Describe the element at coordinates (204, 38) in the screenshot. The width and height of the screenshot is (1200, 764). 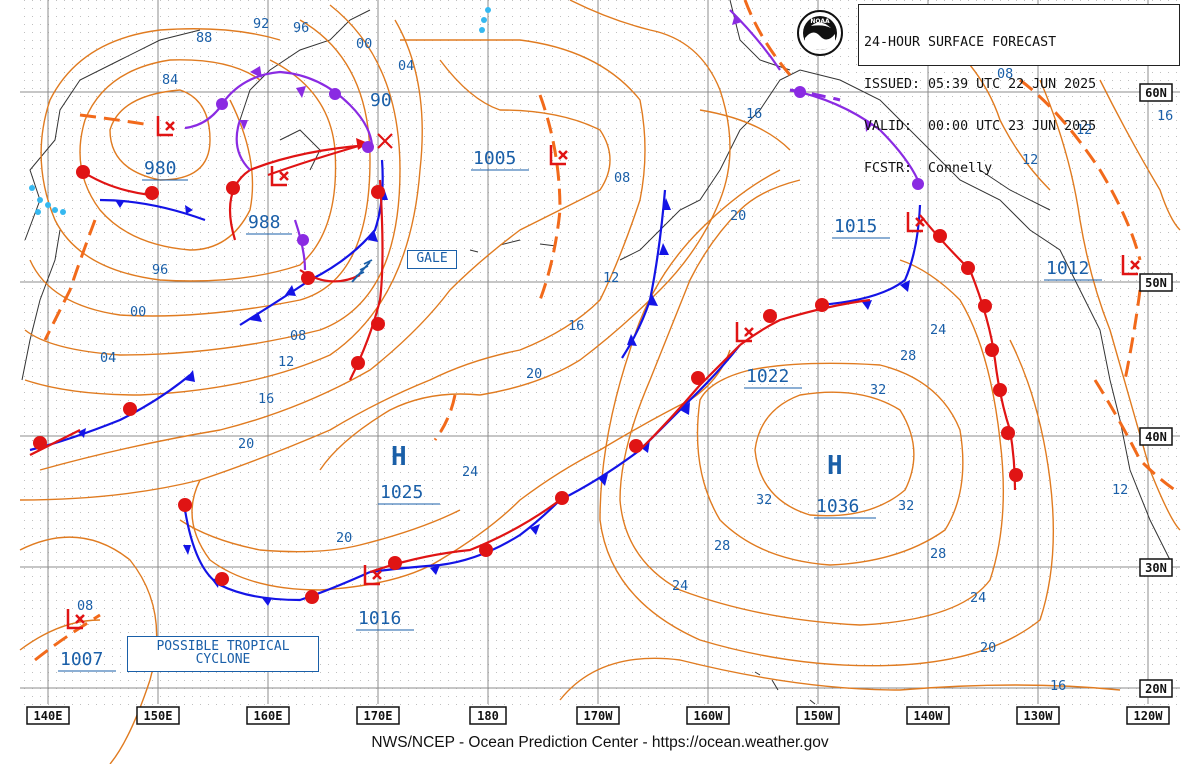
I see `isobar-label: 88` at that location.